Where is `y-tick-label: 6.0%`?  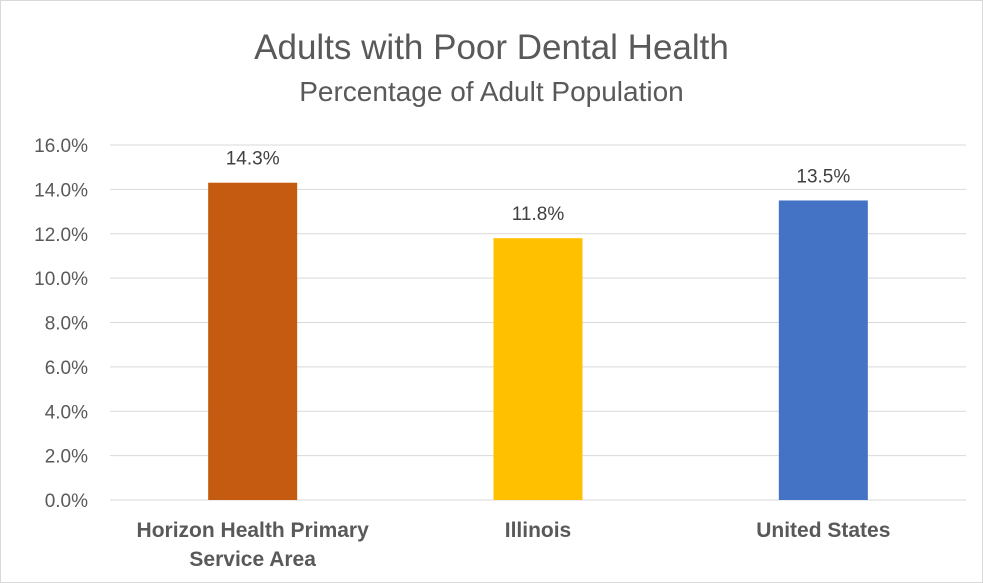
y-tick-label: 6.0% is located at coordinates (66, 368).